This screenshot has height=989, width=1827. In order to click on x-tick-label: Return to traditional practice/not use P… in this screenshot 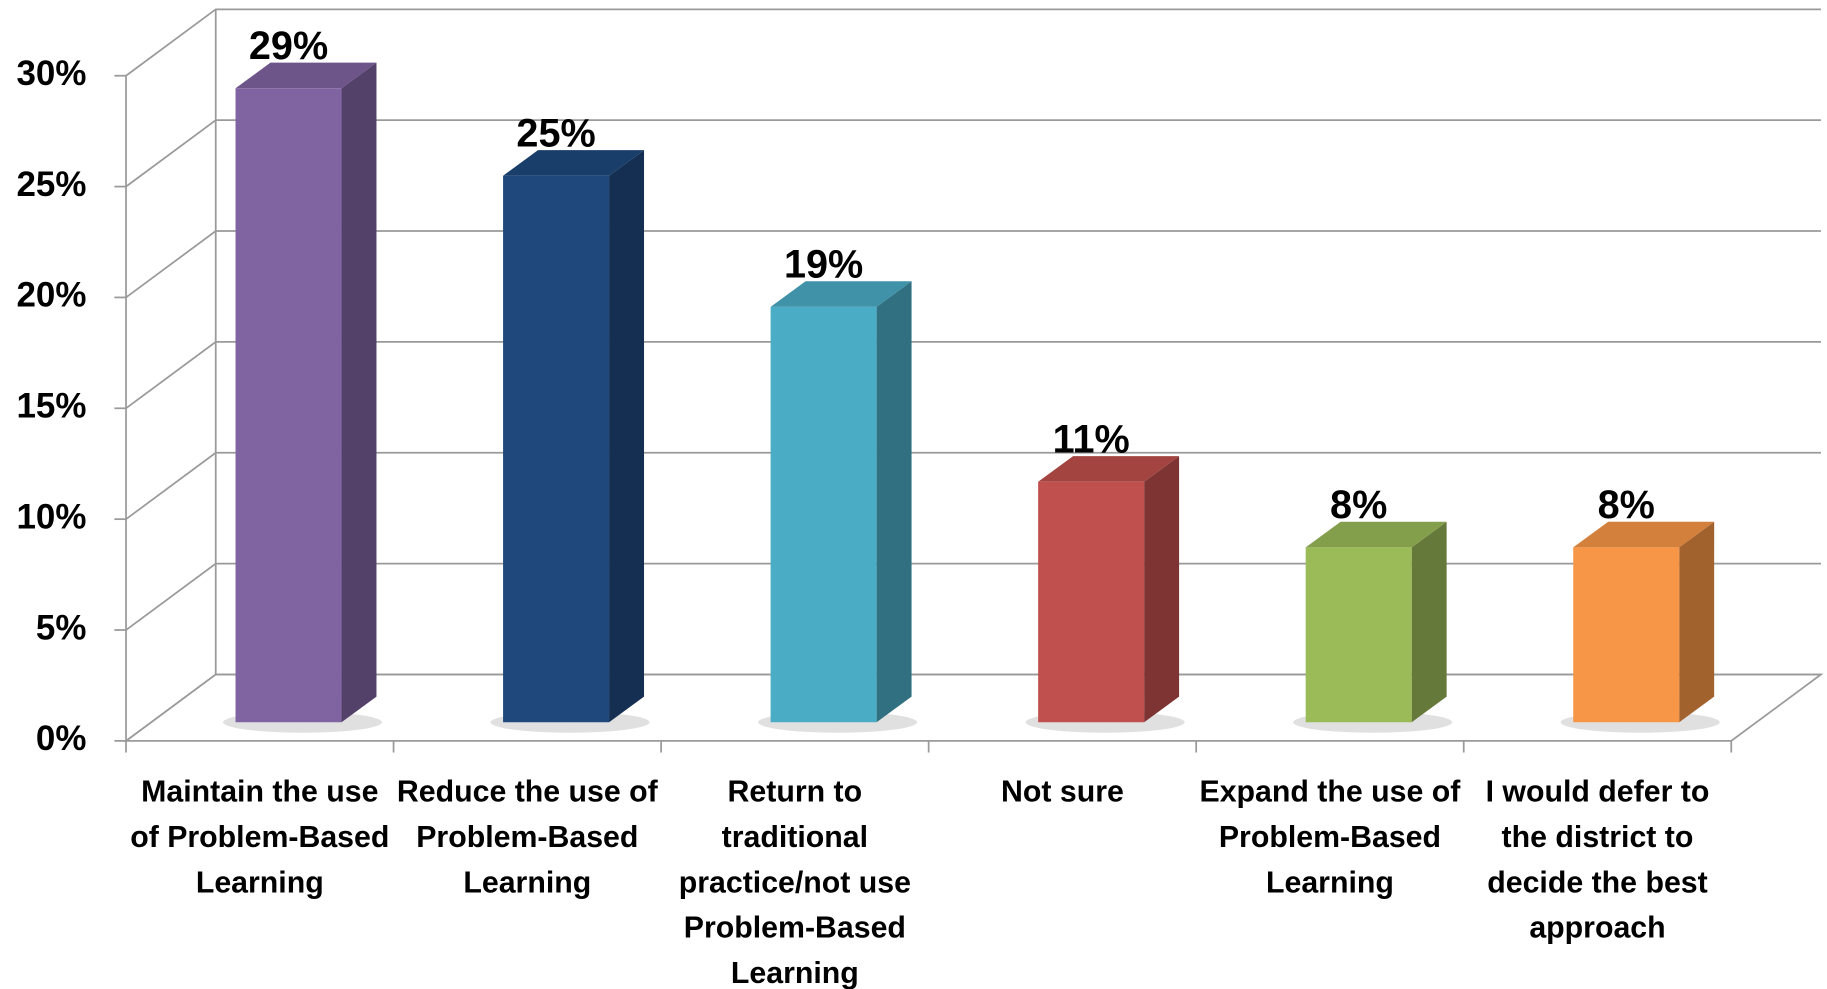, I will do `click(795, 881)`.